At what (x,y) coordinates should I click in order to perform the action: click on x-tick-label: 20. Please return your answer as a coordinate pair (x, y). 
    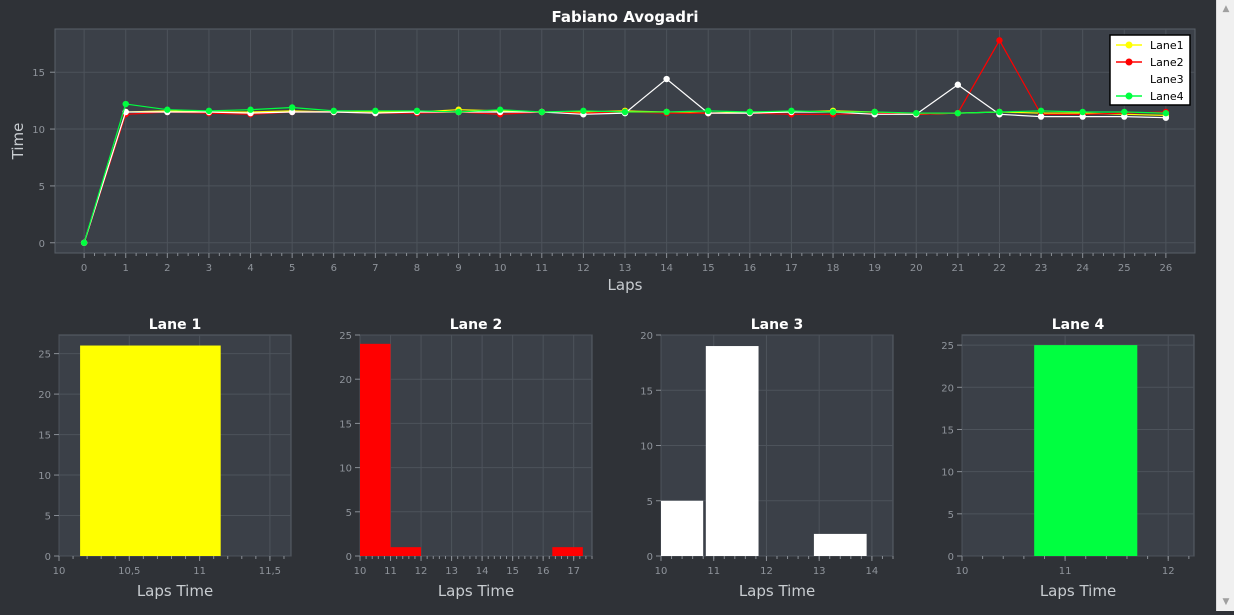
    Looking at the image, I should click on (916, 268).